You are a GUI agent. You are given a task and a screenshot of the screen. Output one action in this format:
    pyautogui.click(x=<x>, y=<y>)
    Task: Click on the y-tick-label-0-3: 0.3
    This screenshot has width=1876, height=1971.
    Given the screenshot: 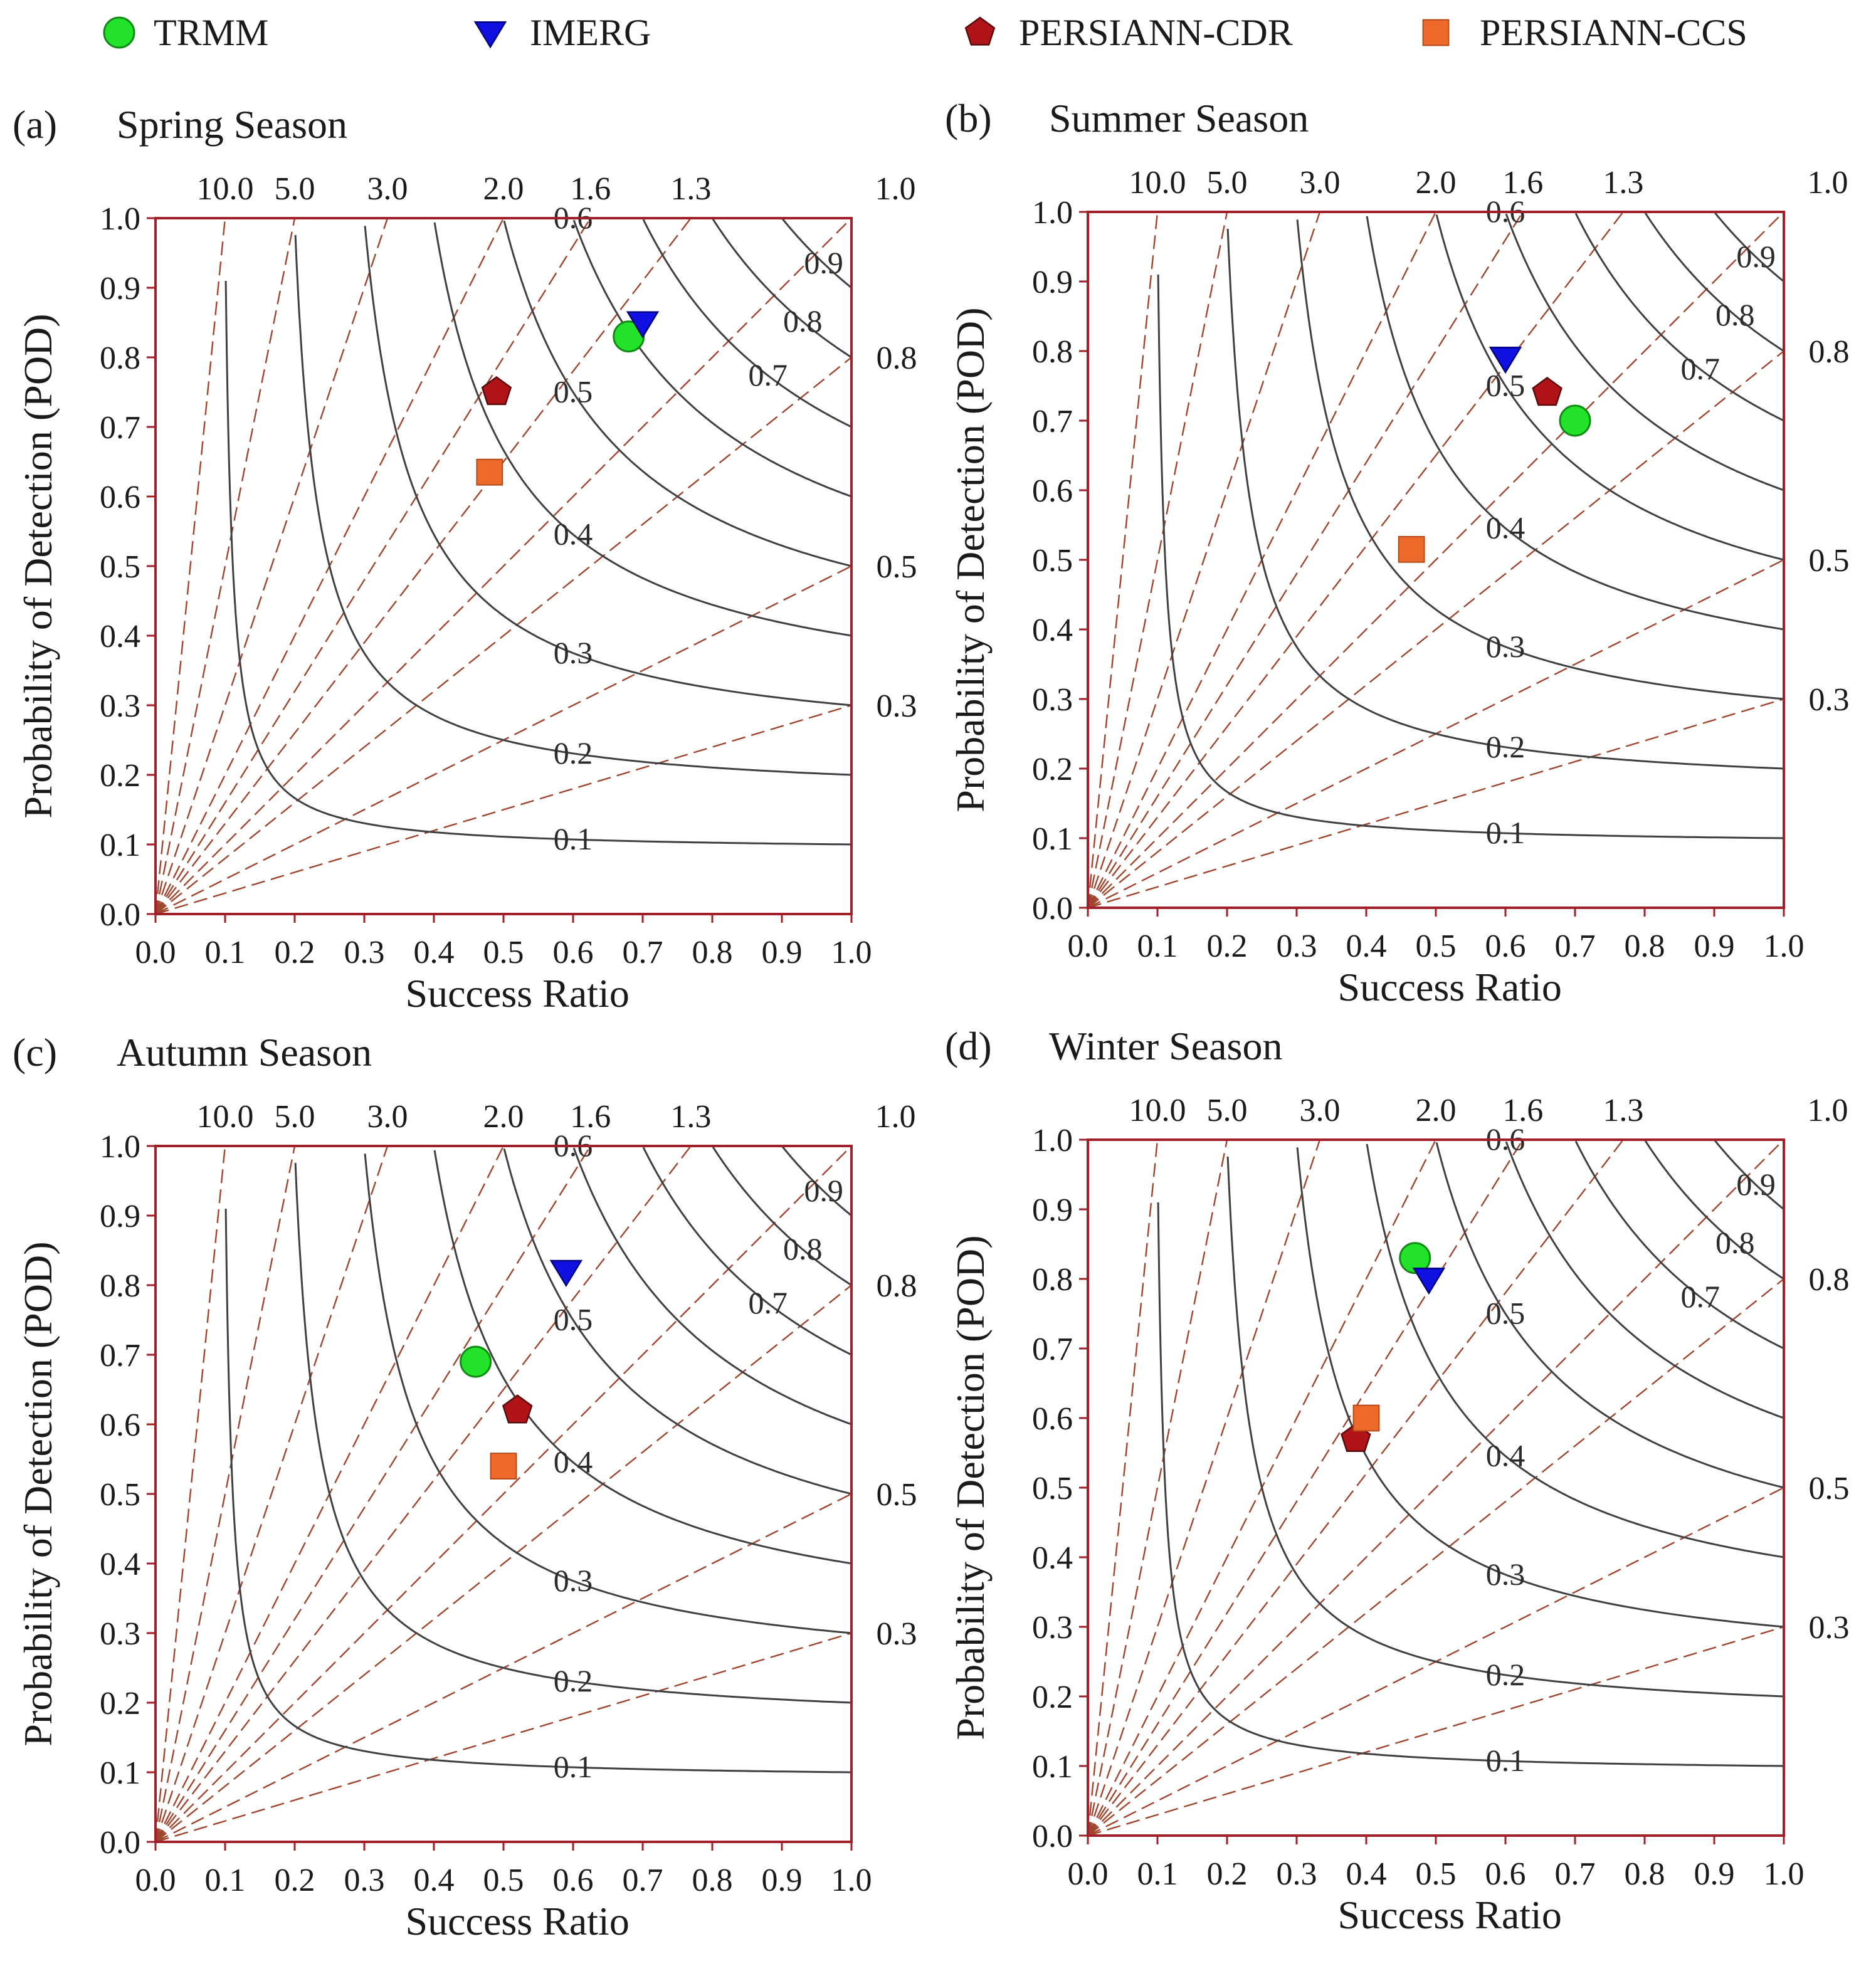 What is the action you would take?
    pyautogui.click(x=1052, y=700)
    